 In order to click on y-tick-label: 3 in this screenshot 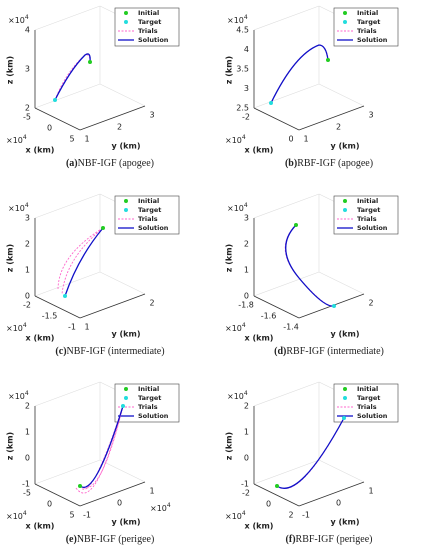, I will do `click(151, 115)`.